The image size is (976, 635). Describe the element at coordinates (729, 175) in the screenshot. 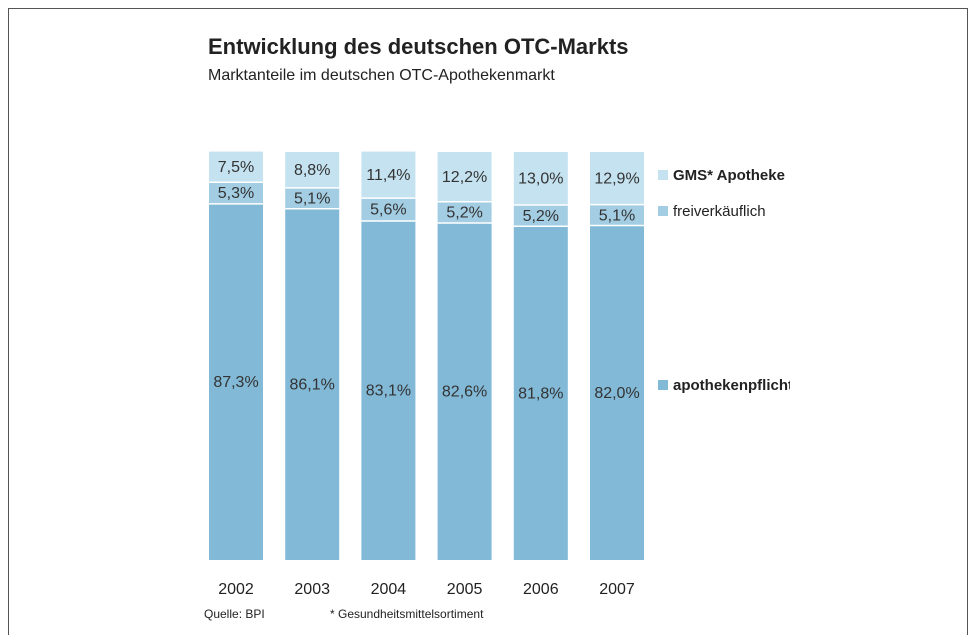

I see `legend-label: GMS* Apotheke` at that location.